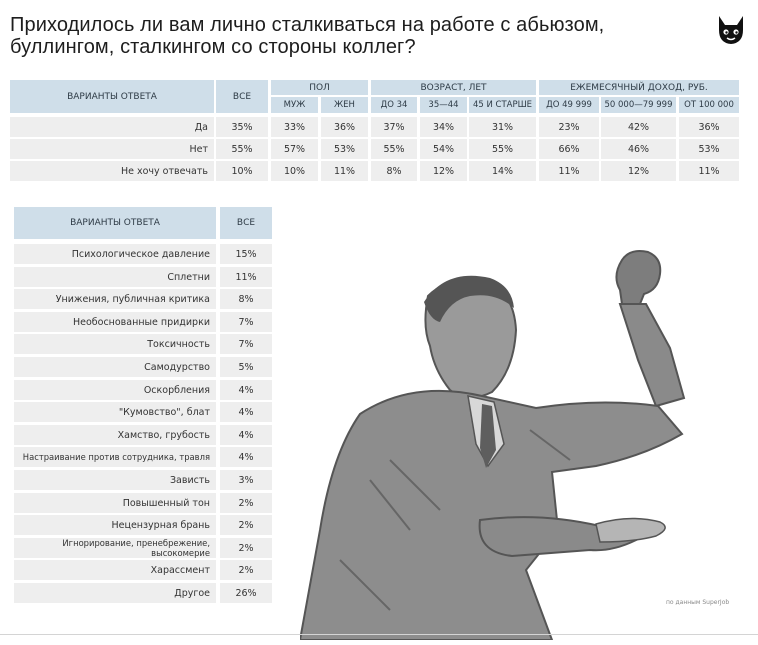 This screenshot has height=645, width=758. What do you see at coordinates (115, 457) in the screenshot?
I see `row-label: Настраивание против сотрудника, травля` at bounding box center [115, 457].